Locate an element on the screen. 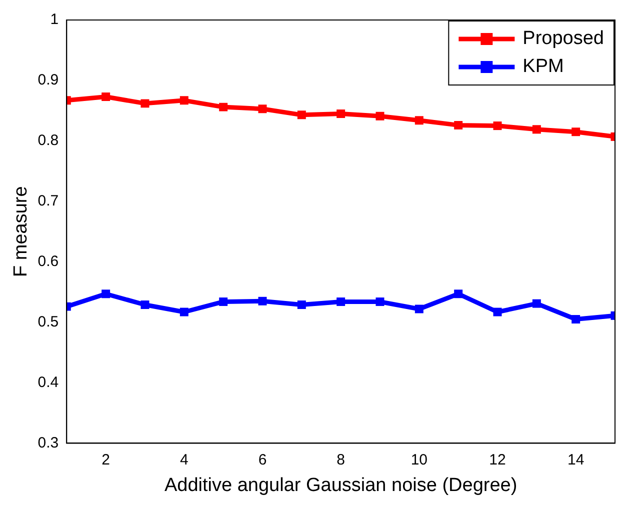 The image size is (629, 507). y-tick-label: 0.4 is located at coordinates (48, 382).